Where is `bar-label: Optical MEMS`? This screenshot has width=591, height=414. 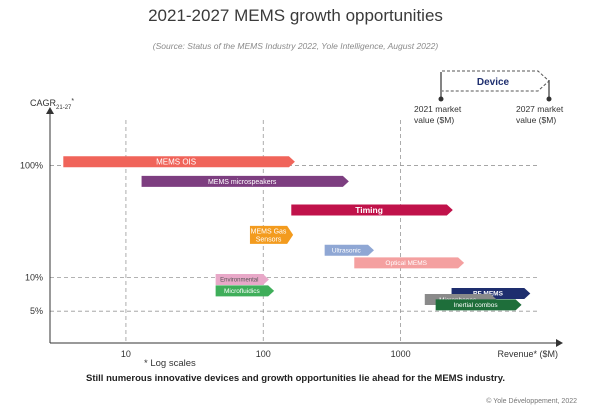
bar-label: Optical MEMS is located at coordinates (406, 263).